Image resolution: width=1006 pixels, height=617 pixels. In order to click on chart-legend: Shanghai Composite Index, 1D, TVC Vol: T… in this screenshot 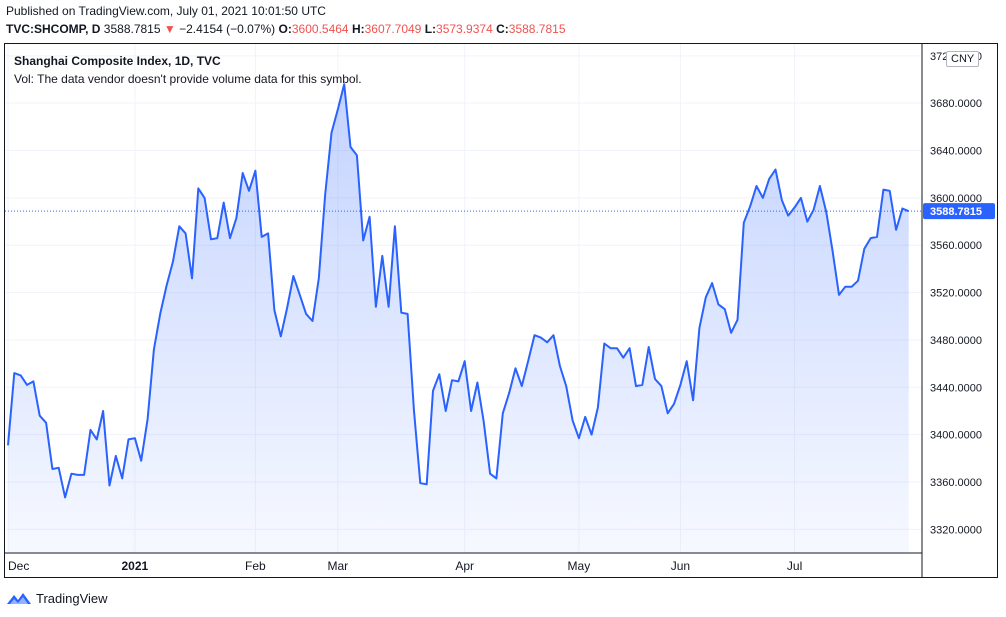, I will do `click(188, 70)`.